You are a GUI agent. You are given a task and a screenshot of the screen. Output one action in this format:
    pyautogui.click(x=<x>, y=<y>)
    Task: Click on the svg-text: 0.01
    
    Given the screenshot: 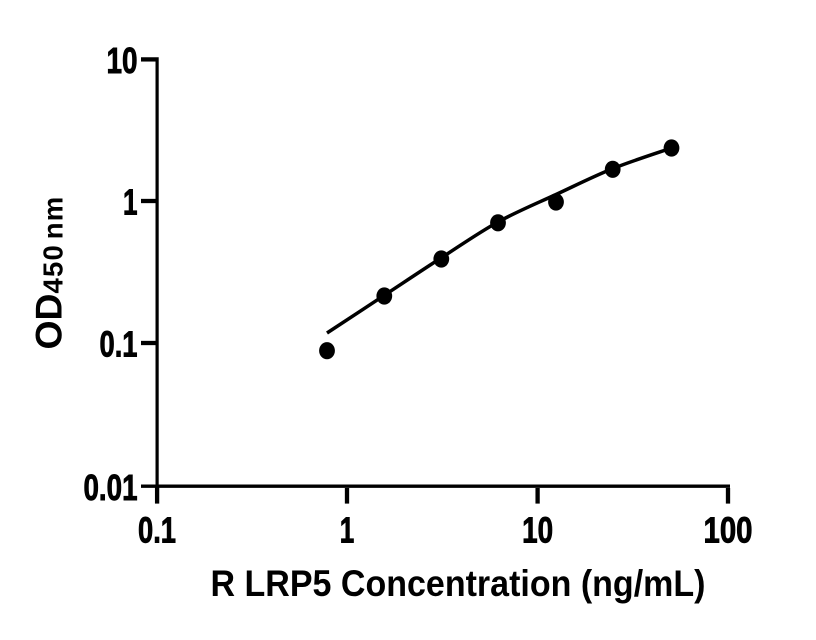 What is the action you would take?
    pyautogui.click(x=111, y=487)
    